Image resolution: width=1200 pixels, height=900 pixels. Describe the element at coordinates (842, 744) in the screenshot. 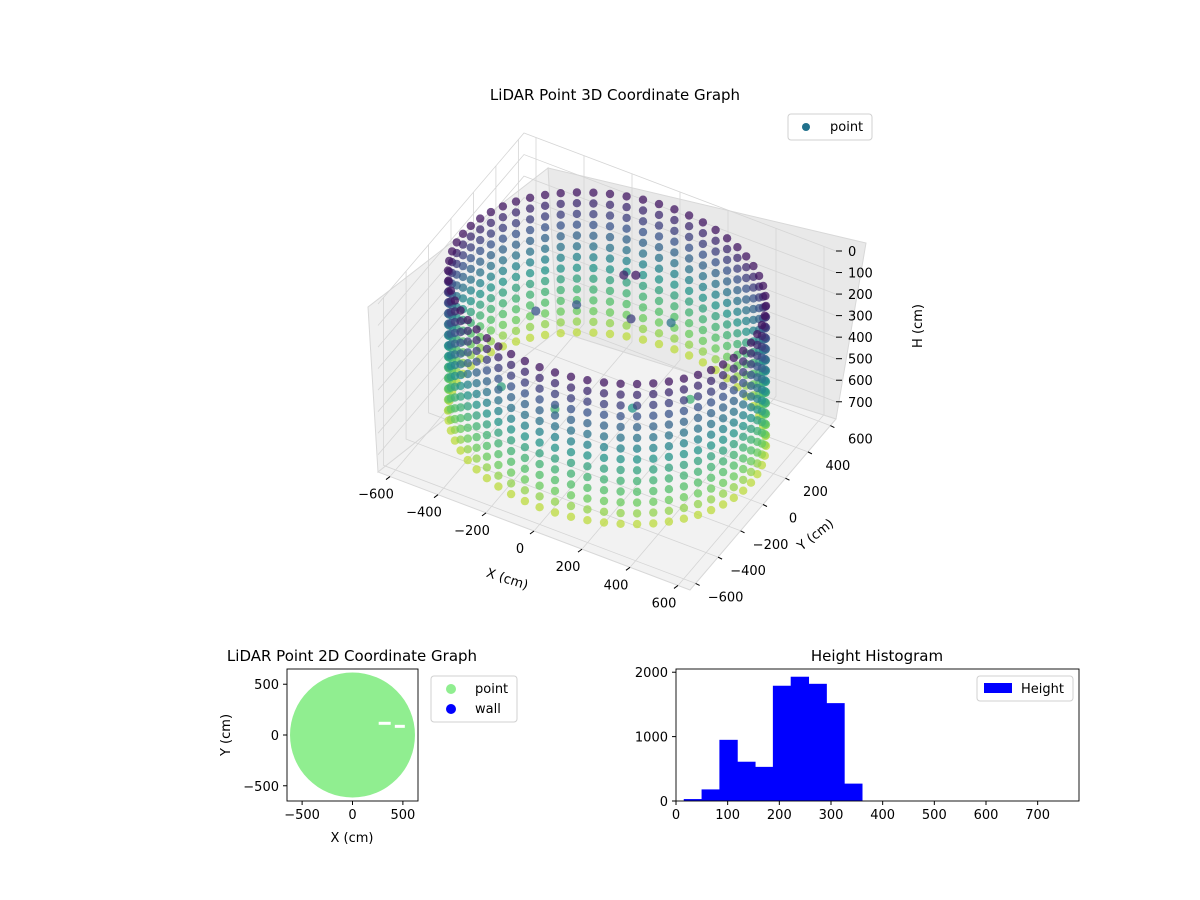

I see `histogram-ticks: 0 100 200 300 400 500 600 700 0 1000 2000` at that location.